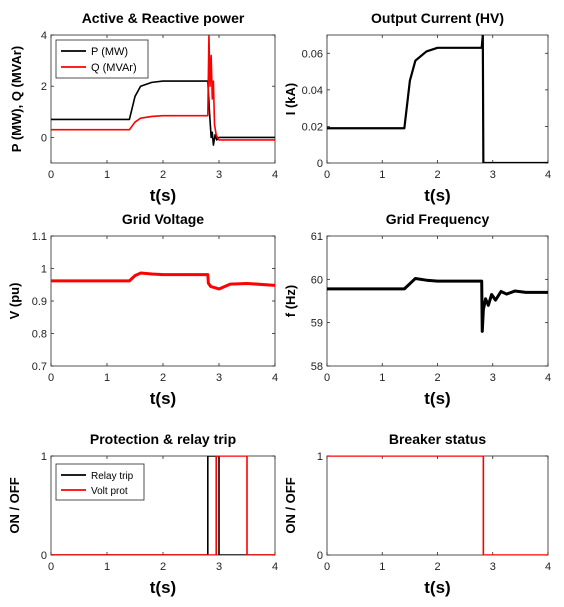 Image resolution: width=564 pixels, height=607 pixels. I want to click on y-tick-label: 0.8, so click(39, 335).